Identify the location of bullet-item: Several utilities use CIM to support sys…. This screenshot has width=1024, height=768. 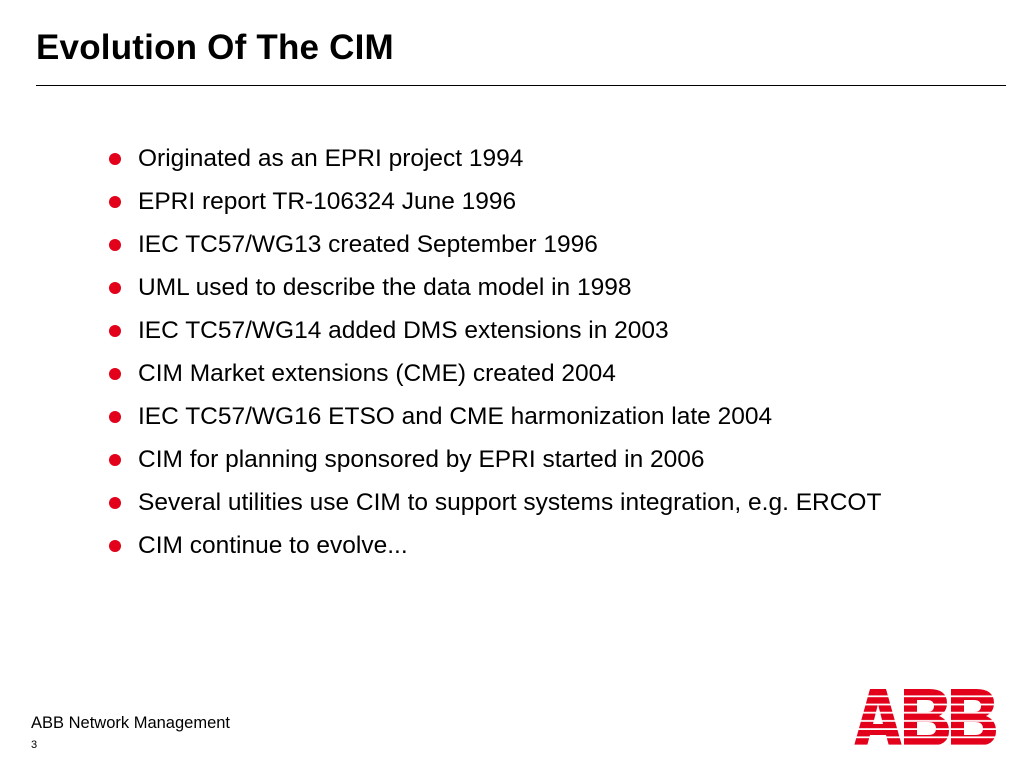
(538, 502).